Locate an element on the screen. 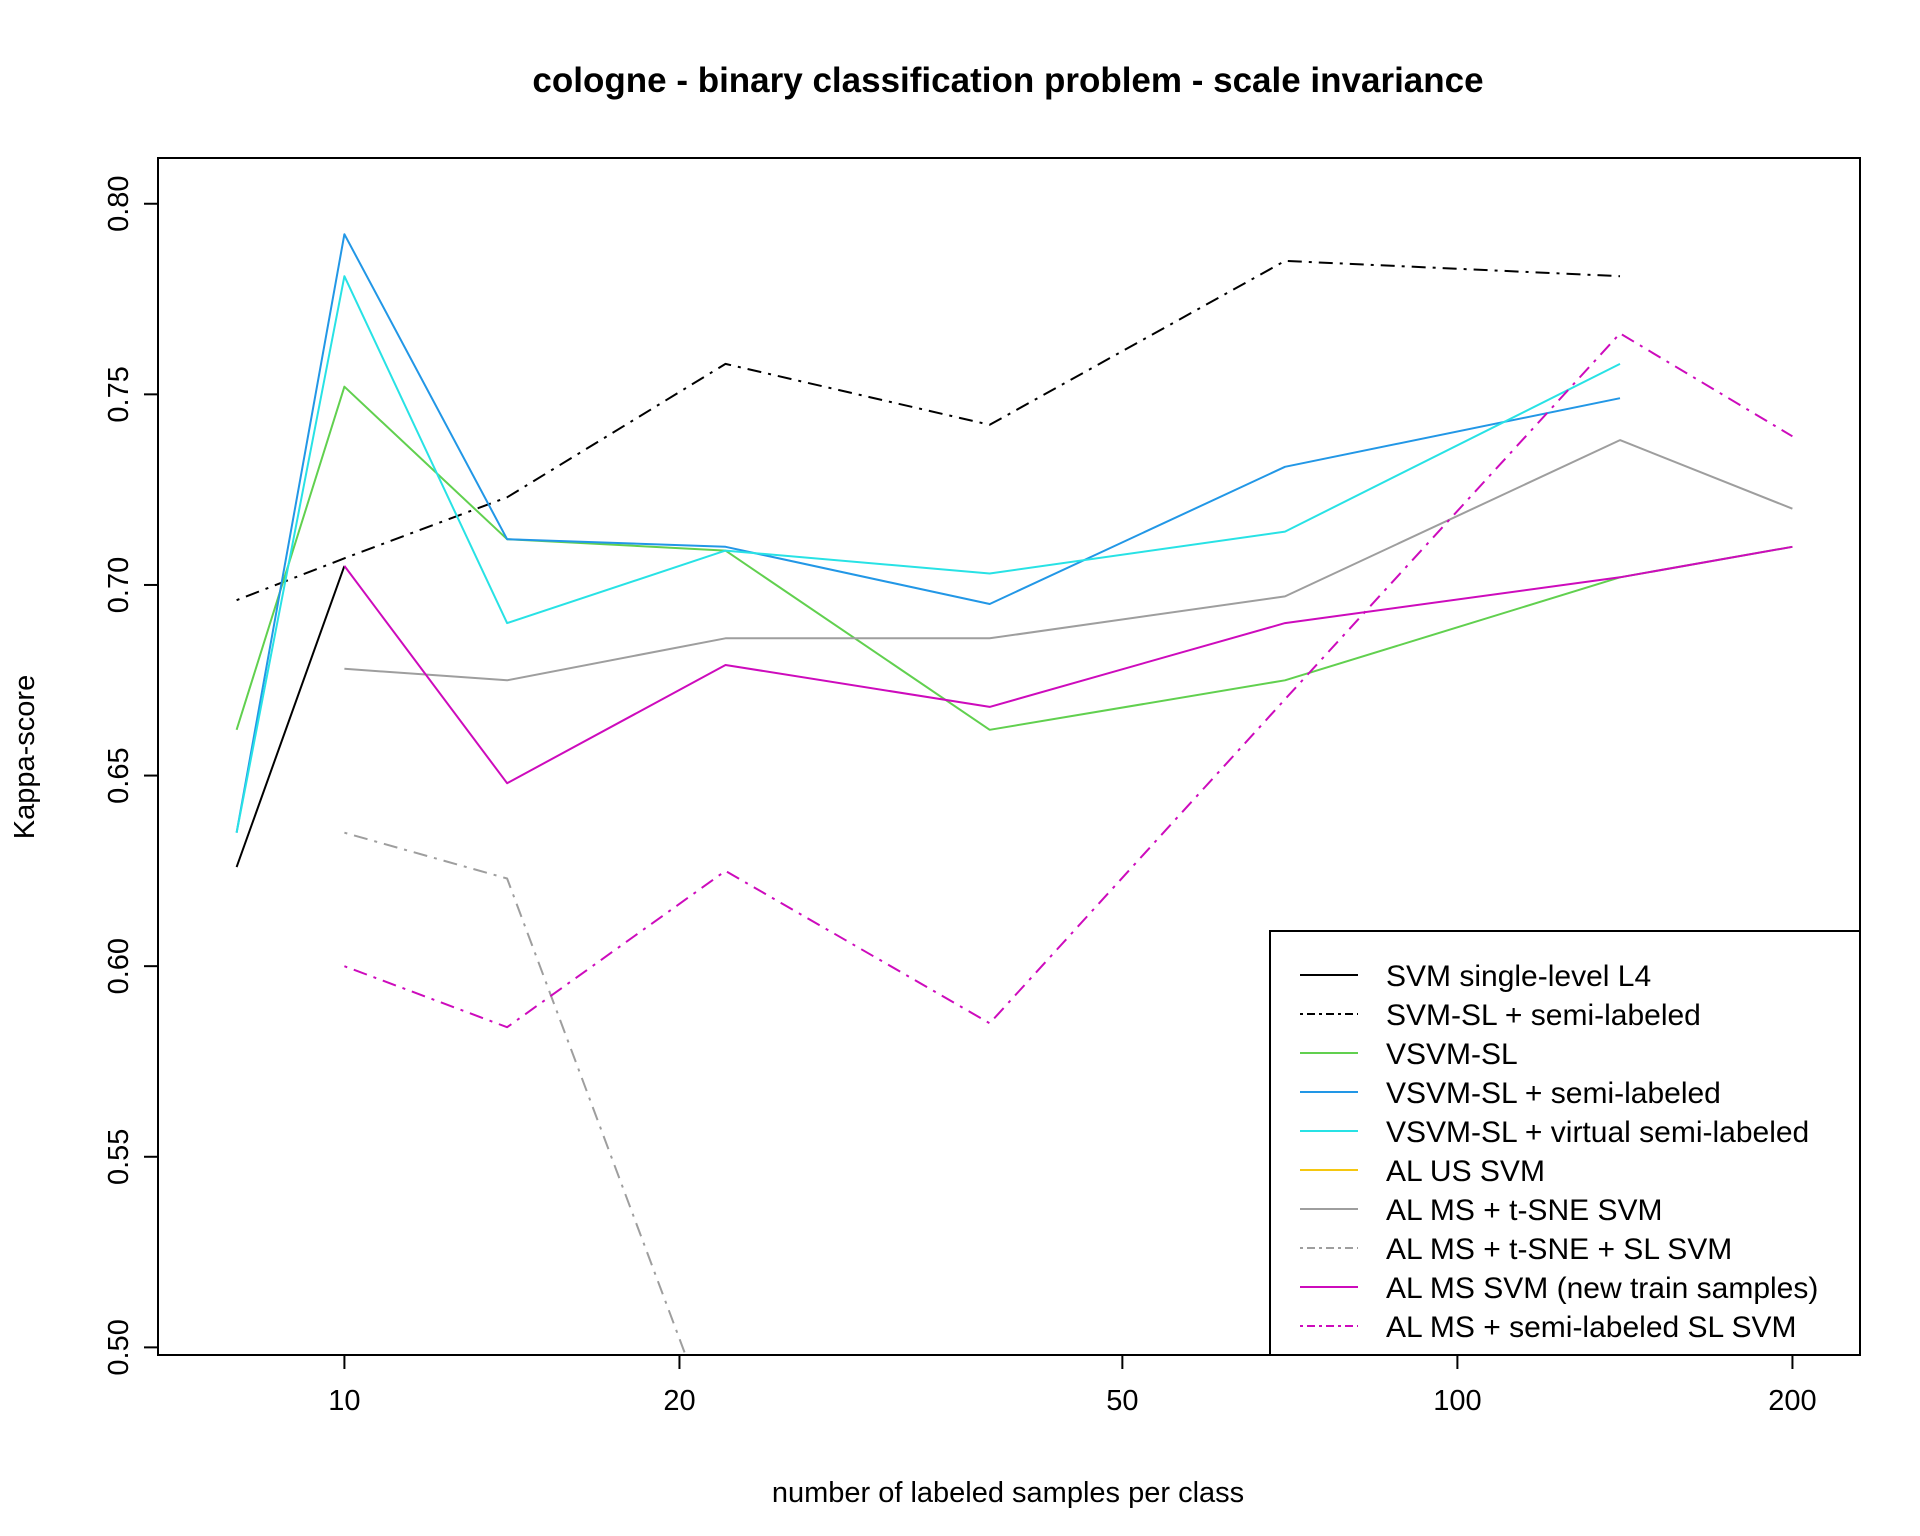 The width and height of the screenshot is (1920, 1536). legend-label: AL MS SVM (new train samples) is located at coordinates (1602, 1288).